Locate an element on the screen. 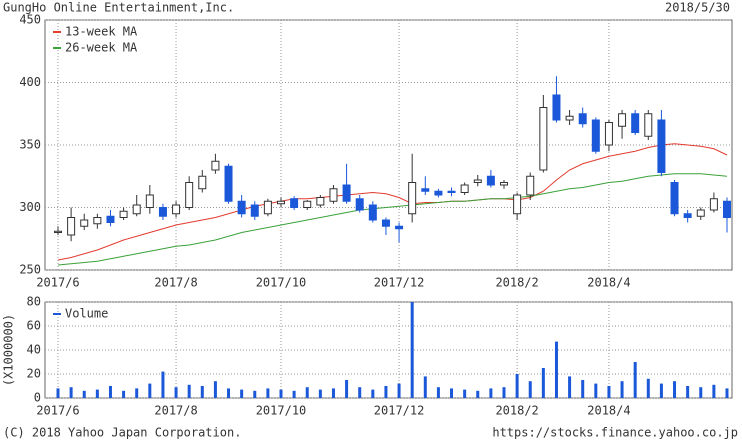 The width and height of the screenshot is (742, 447). y-tick-label: 300 is located at coordinates (30, 207).